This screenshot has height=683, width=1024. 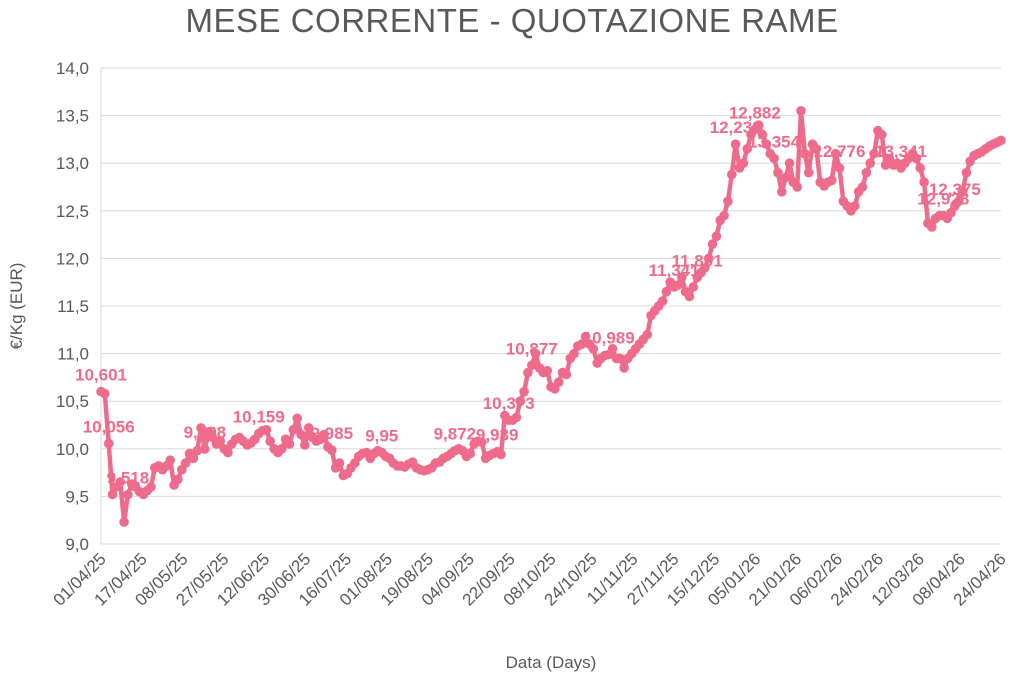 I want to click on data-label: 12,882, so click(x=755, y=112).